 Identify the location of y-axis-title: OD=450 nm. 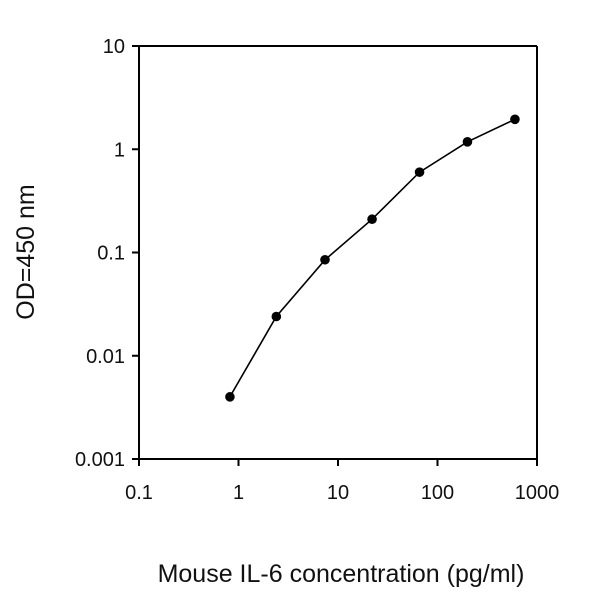
(26, 252).